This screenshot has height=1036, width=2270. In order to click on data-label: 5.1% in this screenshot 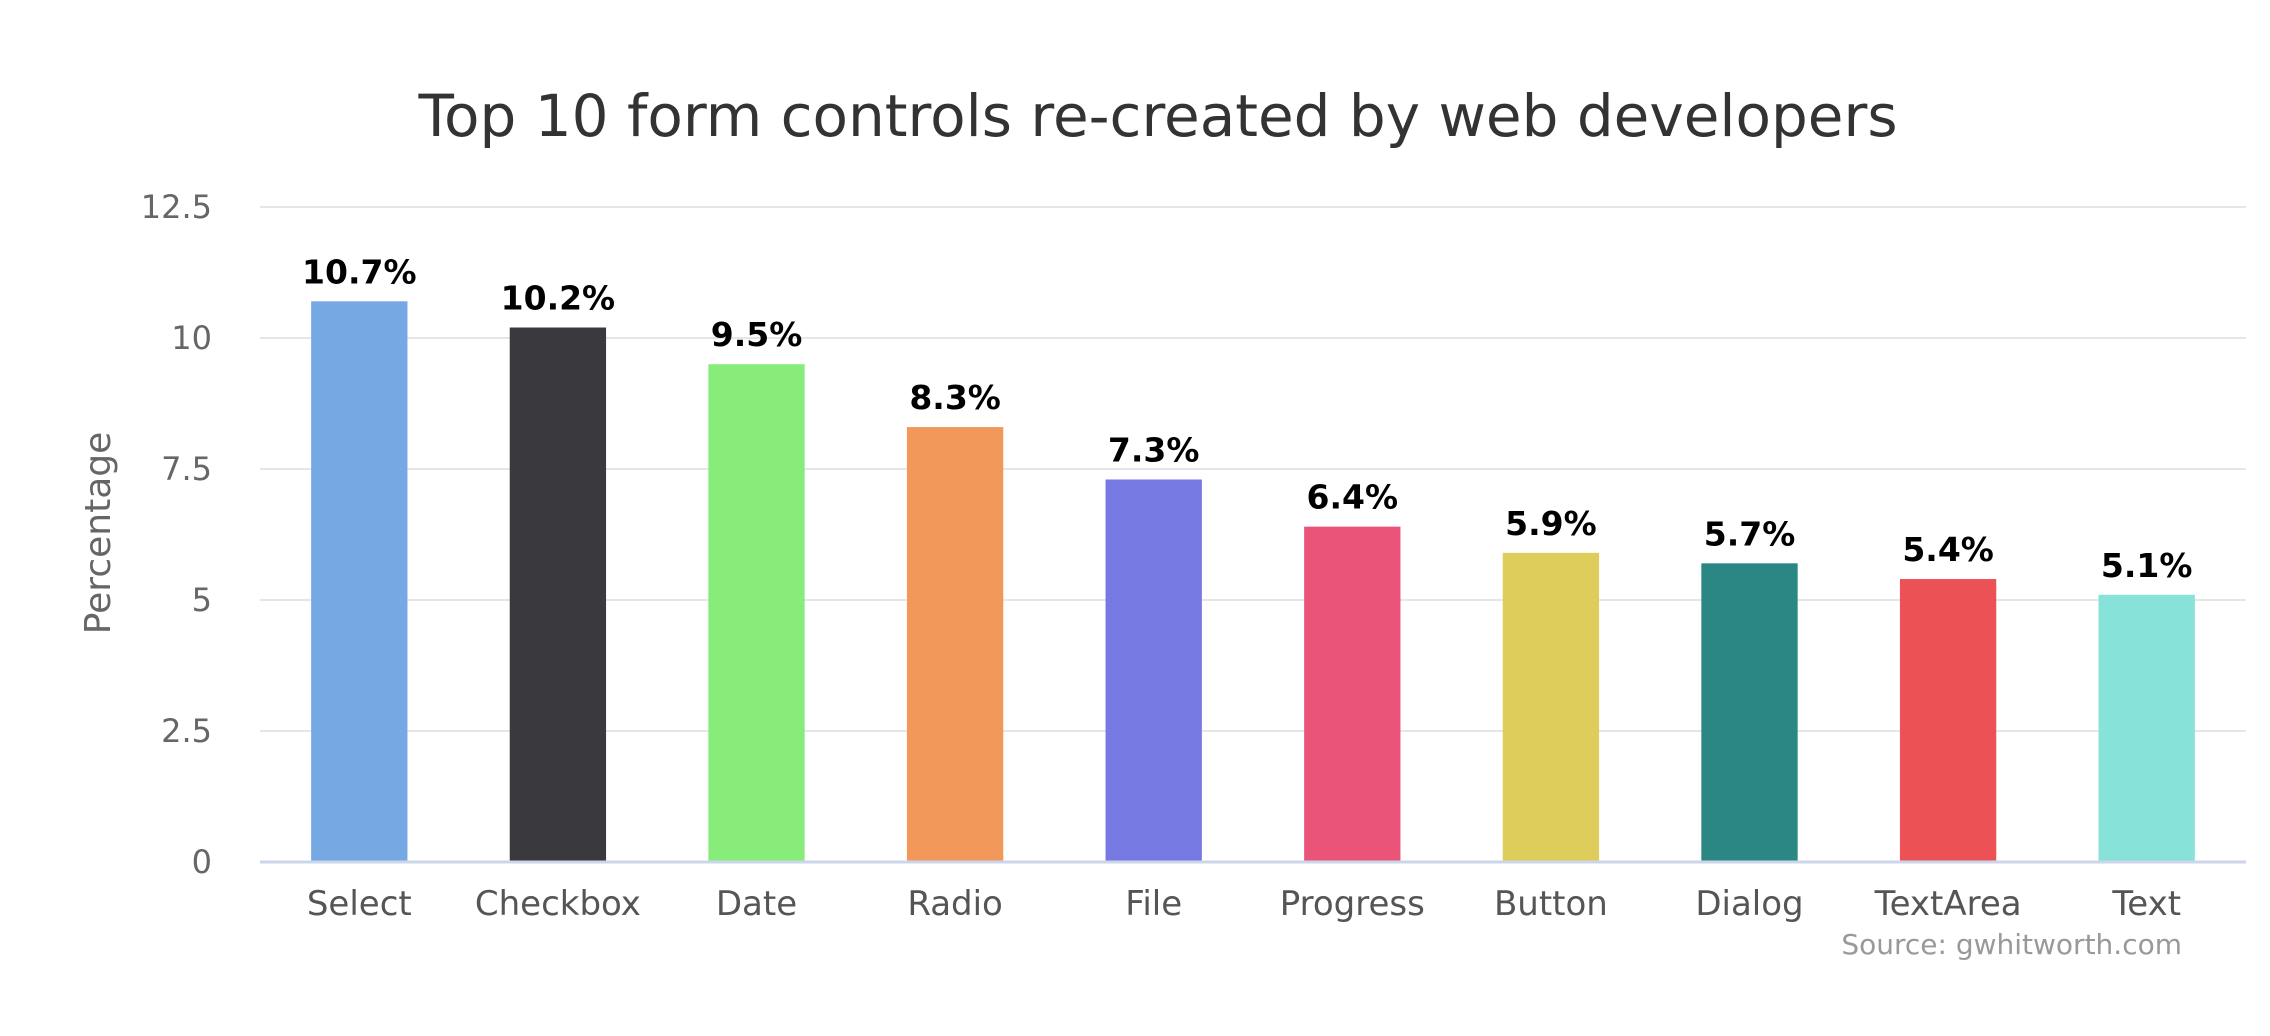, I will do `click(2147, 565)`.